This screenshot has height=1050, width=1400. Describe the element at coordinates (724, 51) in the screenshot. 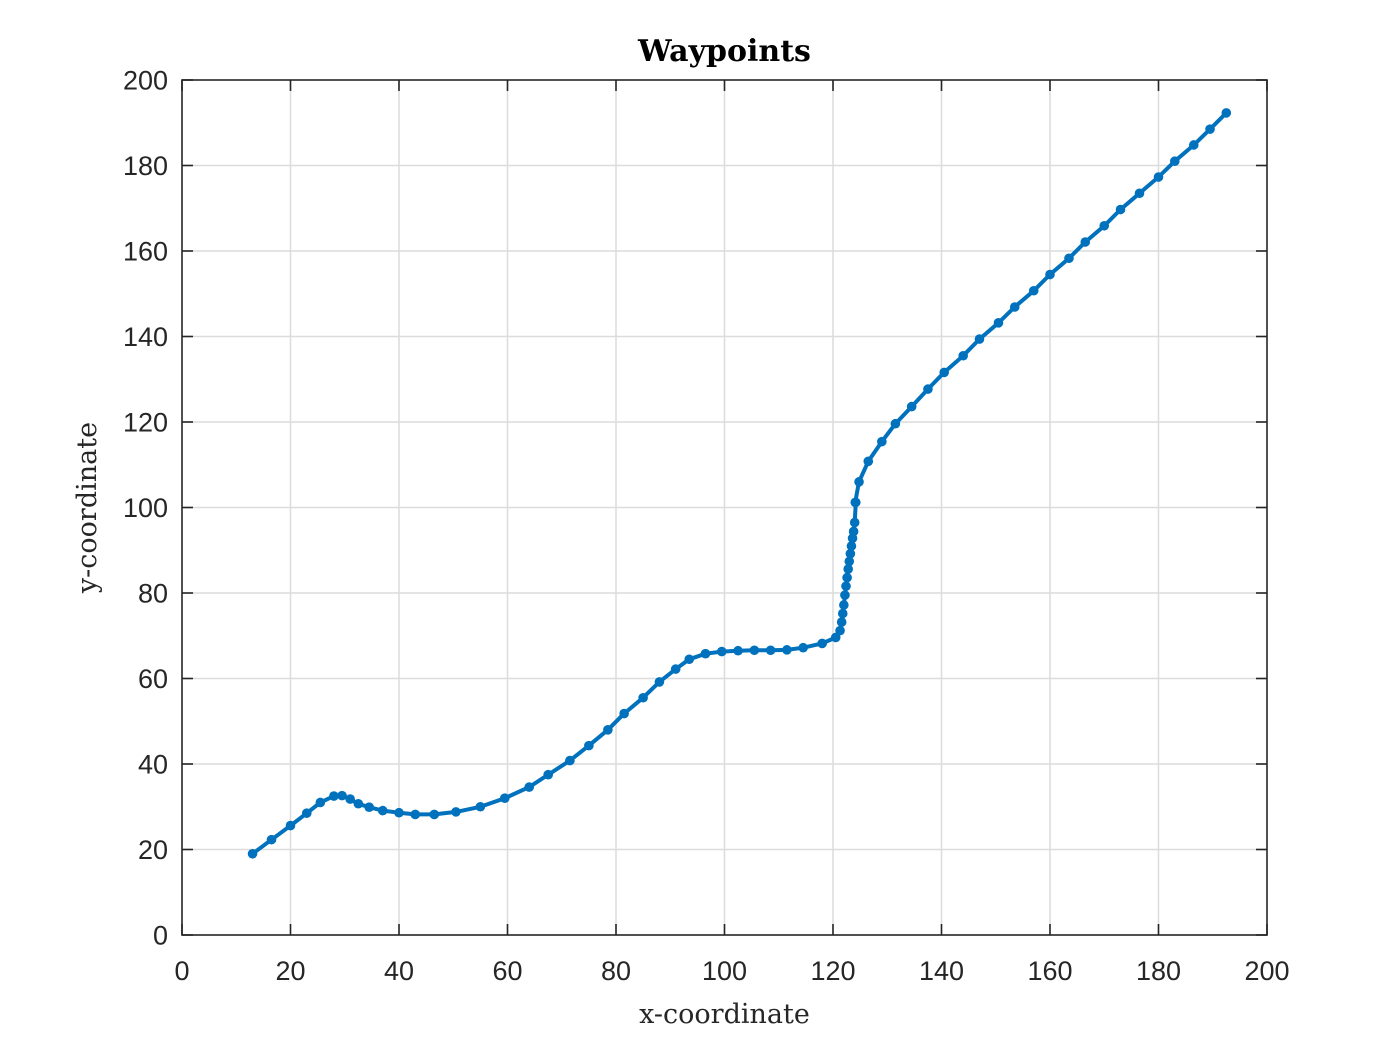

I see `chart-title: Waypoints` at that location.